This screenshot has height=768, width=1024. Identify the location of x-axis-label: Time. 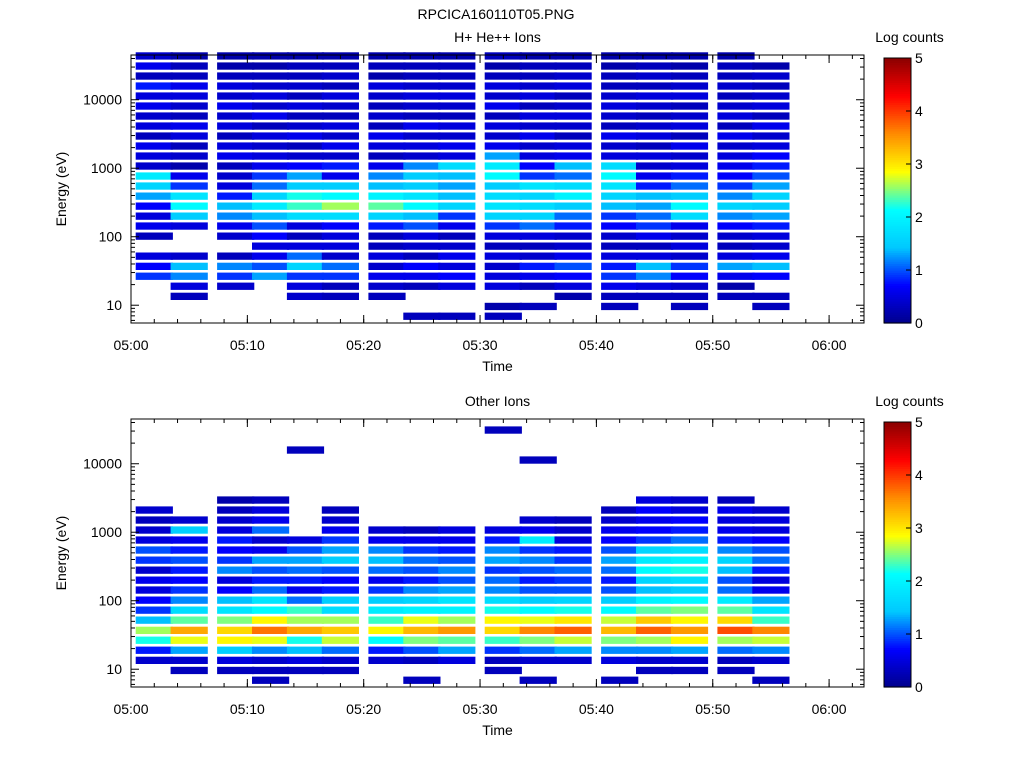
(497, 366).